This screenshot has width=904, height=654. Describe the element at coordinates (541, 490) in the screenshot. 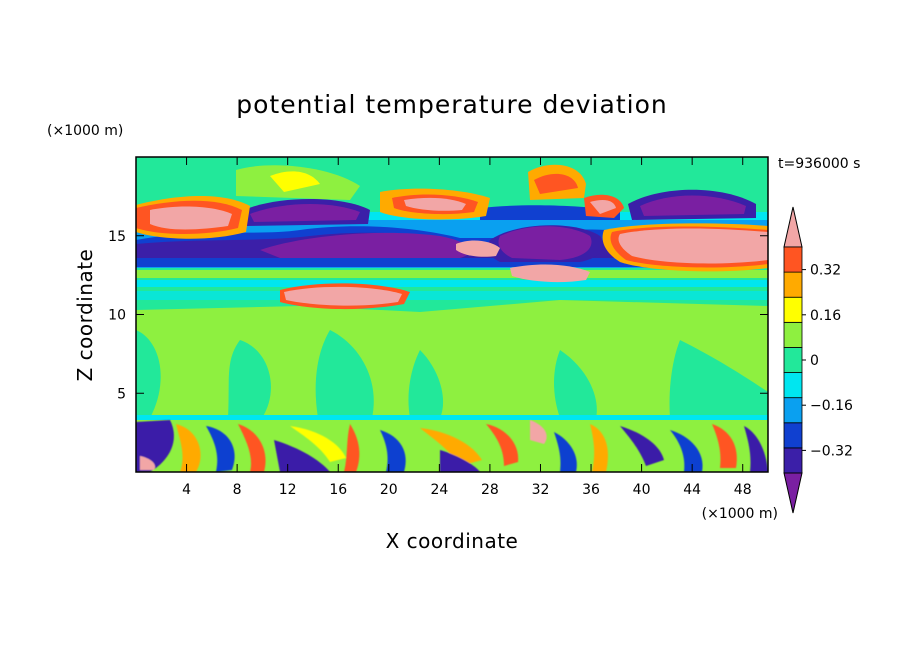

I see `x-tick-label: 32` at that location.